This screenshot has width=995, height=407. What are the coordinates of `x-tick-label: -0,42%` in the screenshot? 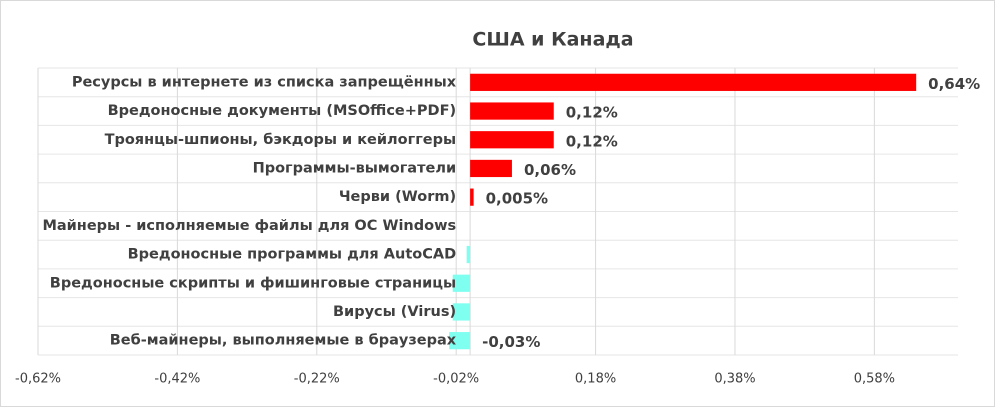 It's located at (177, 379).